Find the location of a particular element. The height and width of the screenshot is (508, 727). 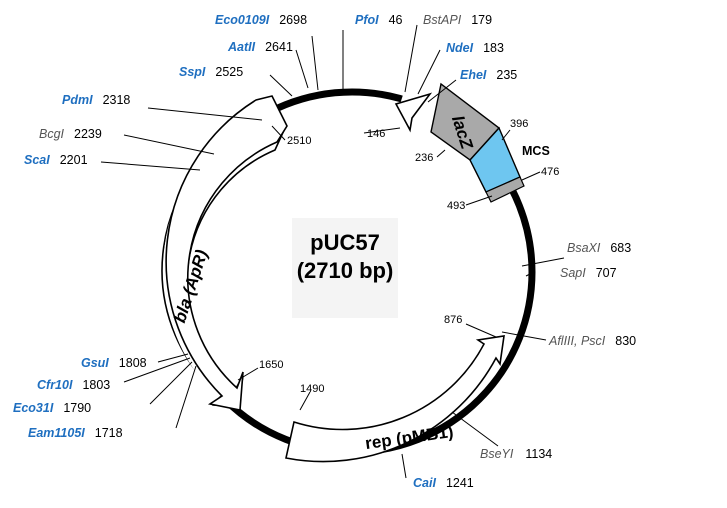

site-ndei-name: NdeI is located at coordinates (460, 48).